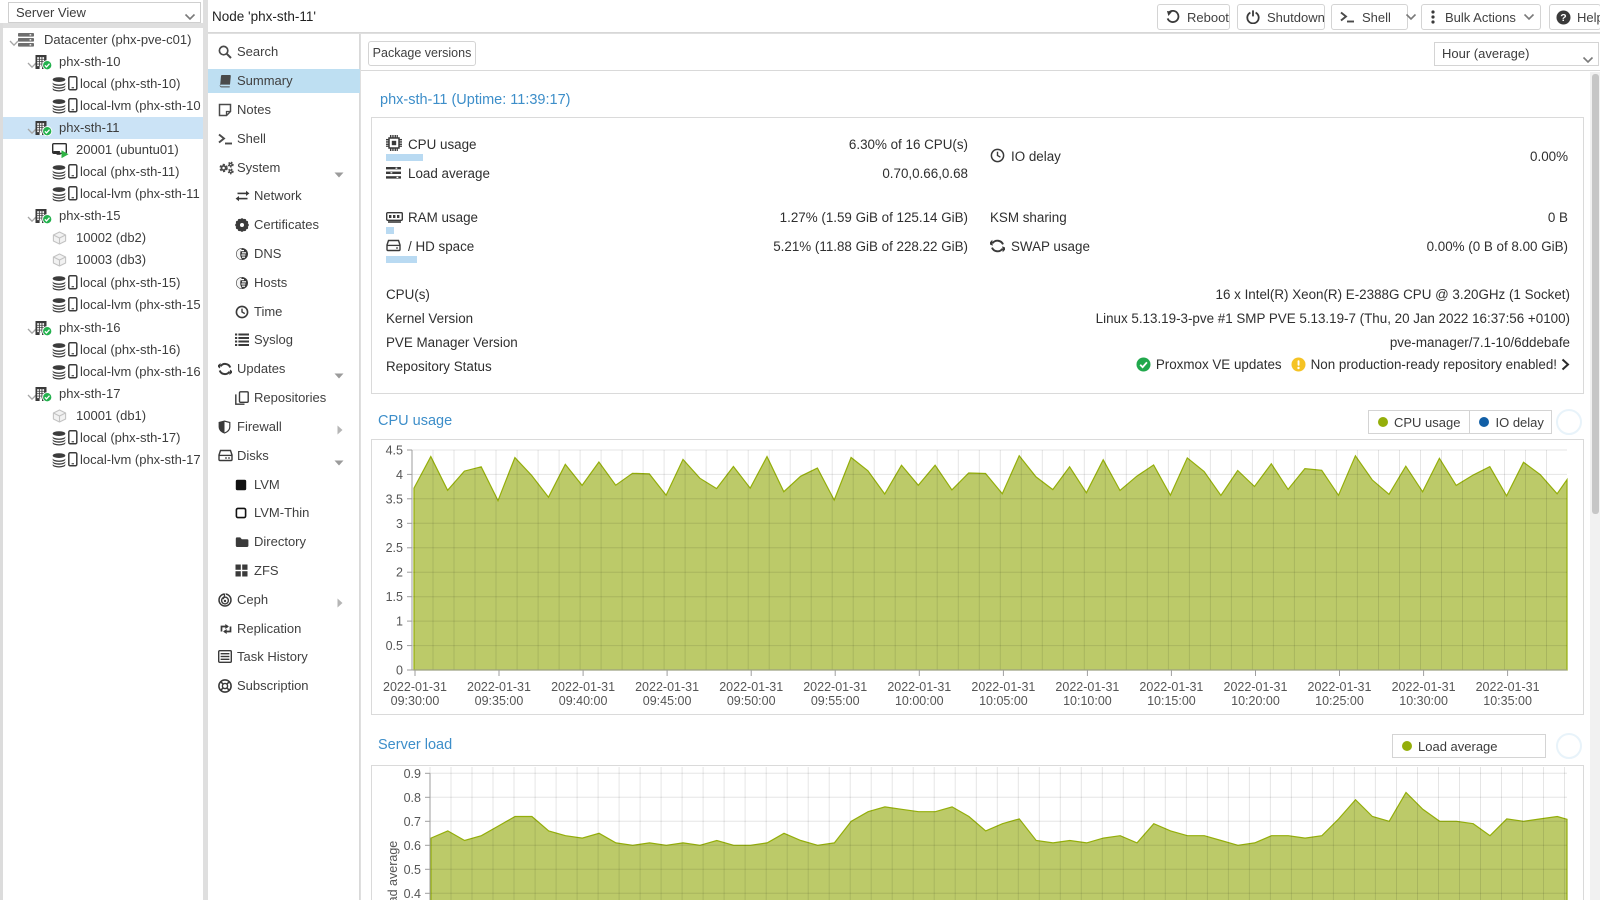 The image size is (1600, 900). What do you see at coordinates (412, 774) in the screenshot?
I see `svg-text: 0.9` at bounding box center [412, 774].